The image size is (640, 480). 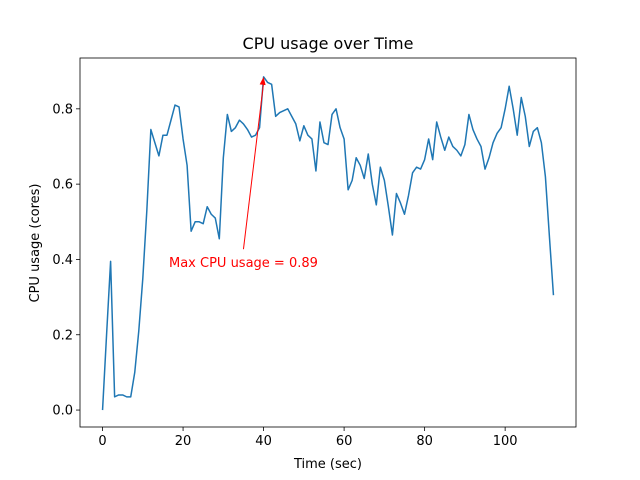 What do you see at coordinates (62, 185) in the screenshot?
I see `y-tick-label: 0.6` at bounding box center [62, 185].